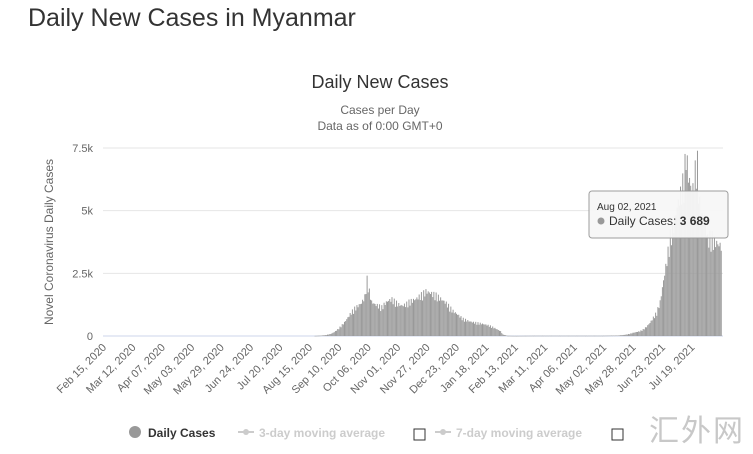 The height and width of the screenshot is (454, 753). I want to click on legend-checkbox-3-day, so click(419, 434).